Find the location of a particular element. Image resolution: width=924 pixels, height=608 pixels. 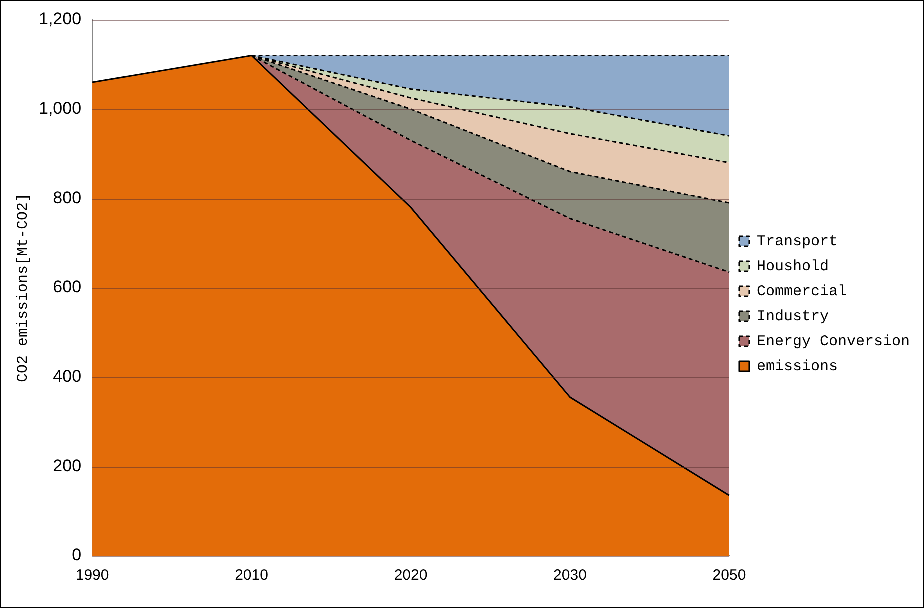

y-tick-label: 0 is located at coordinates (77, 555).